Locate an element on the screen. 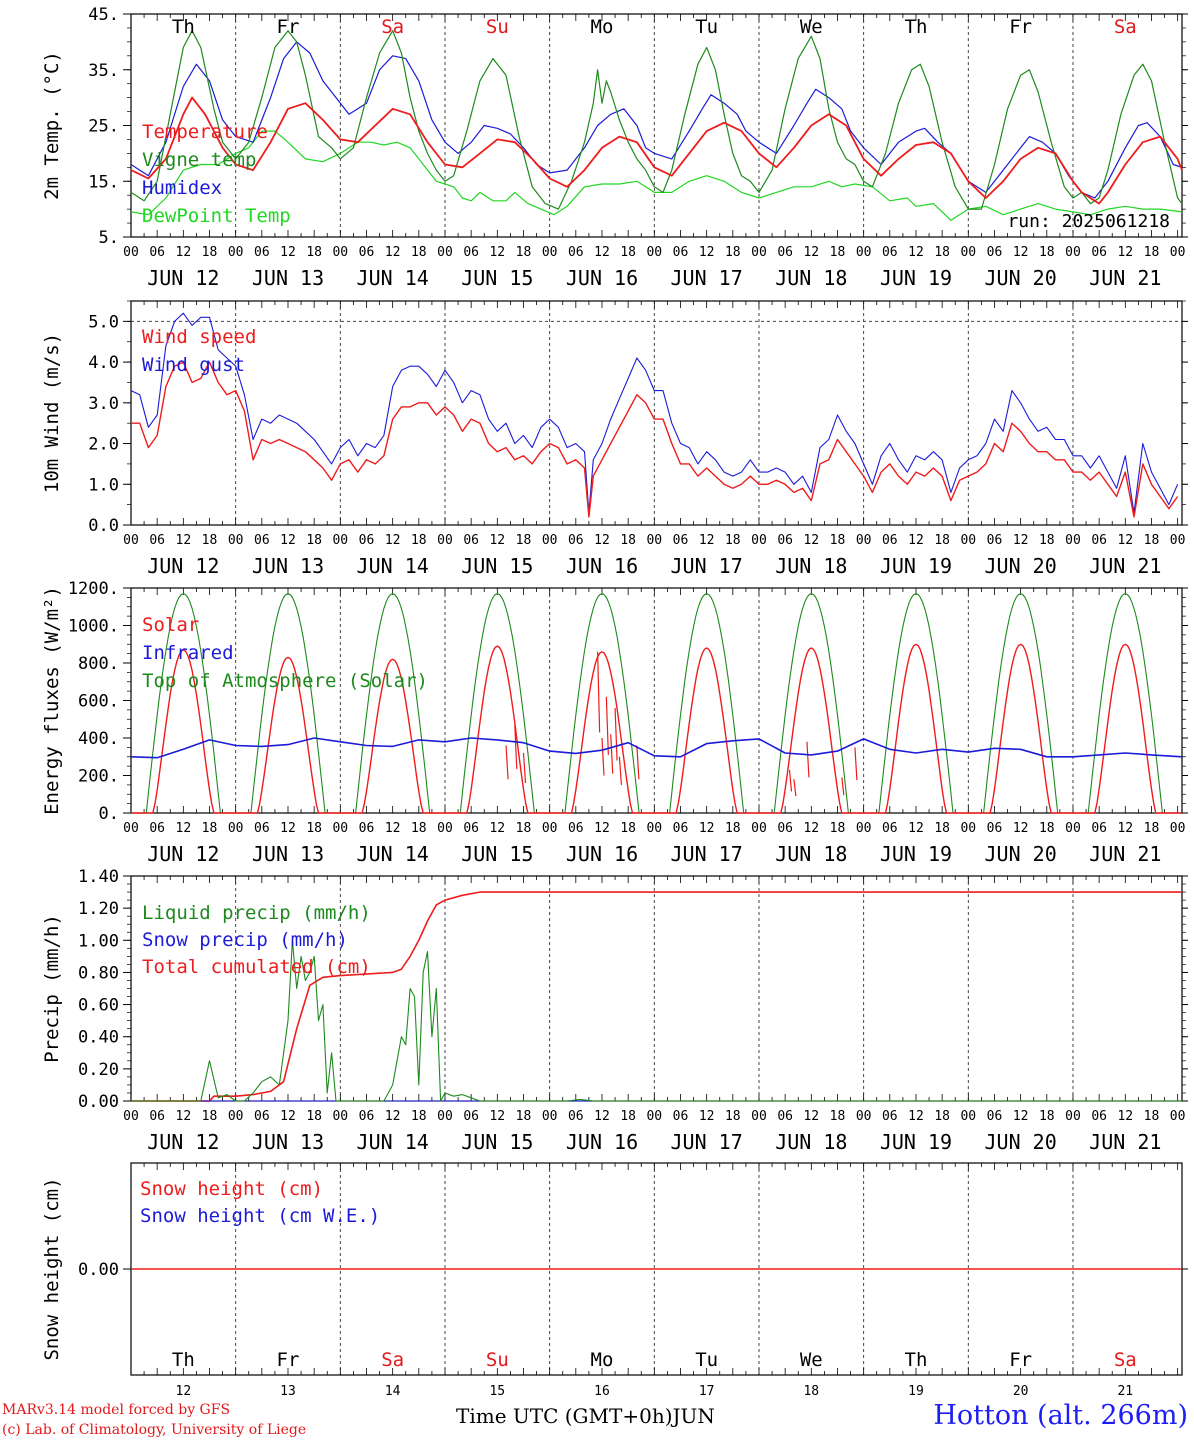  series-line-liquid-precip-mm-h is located at coordinates (656, 1020).